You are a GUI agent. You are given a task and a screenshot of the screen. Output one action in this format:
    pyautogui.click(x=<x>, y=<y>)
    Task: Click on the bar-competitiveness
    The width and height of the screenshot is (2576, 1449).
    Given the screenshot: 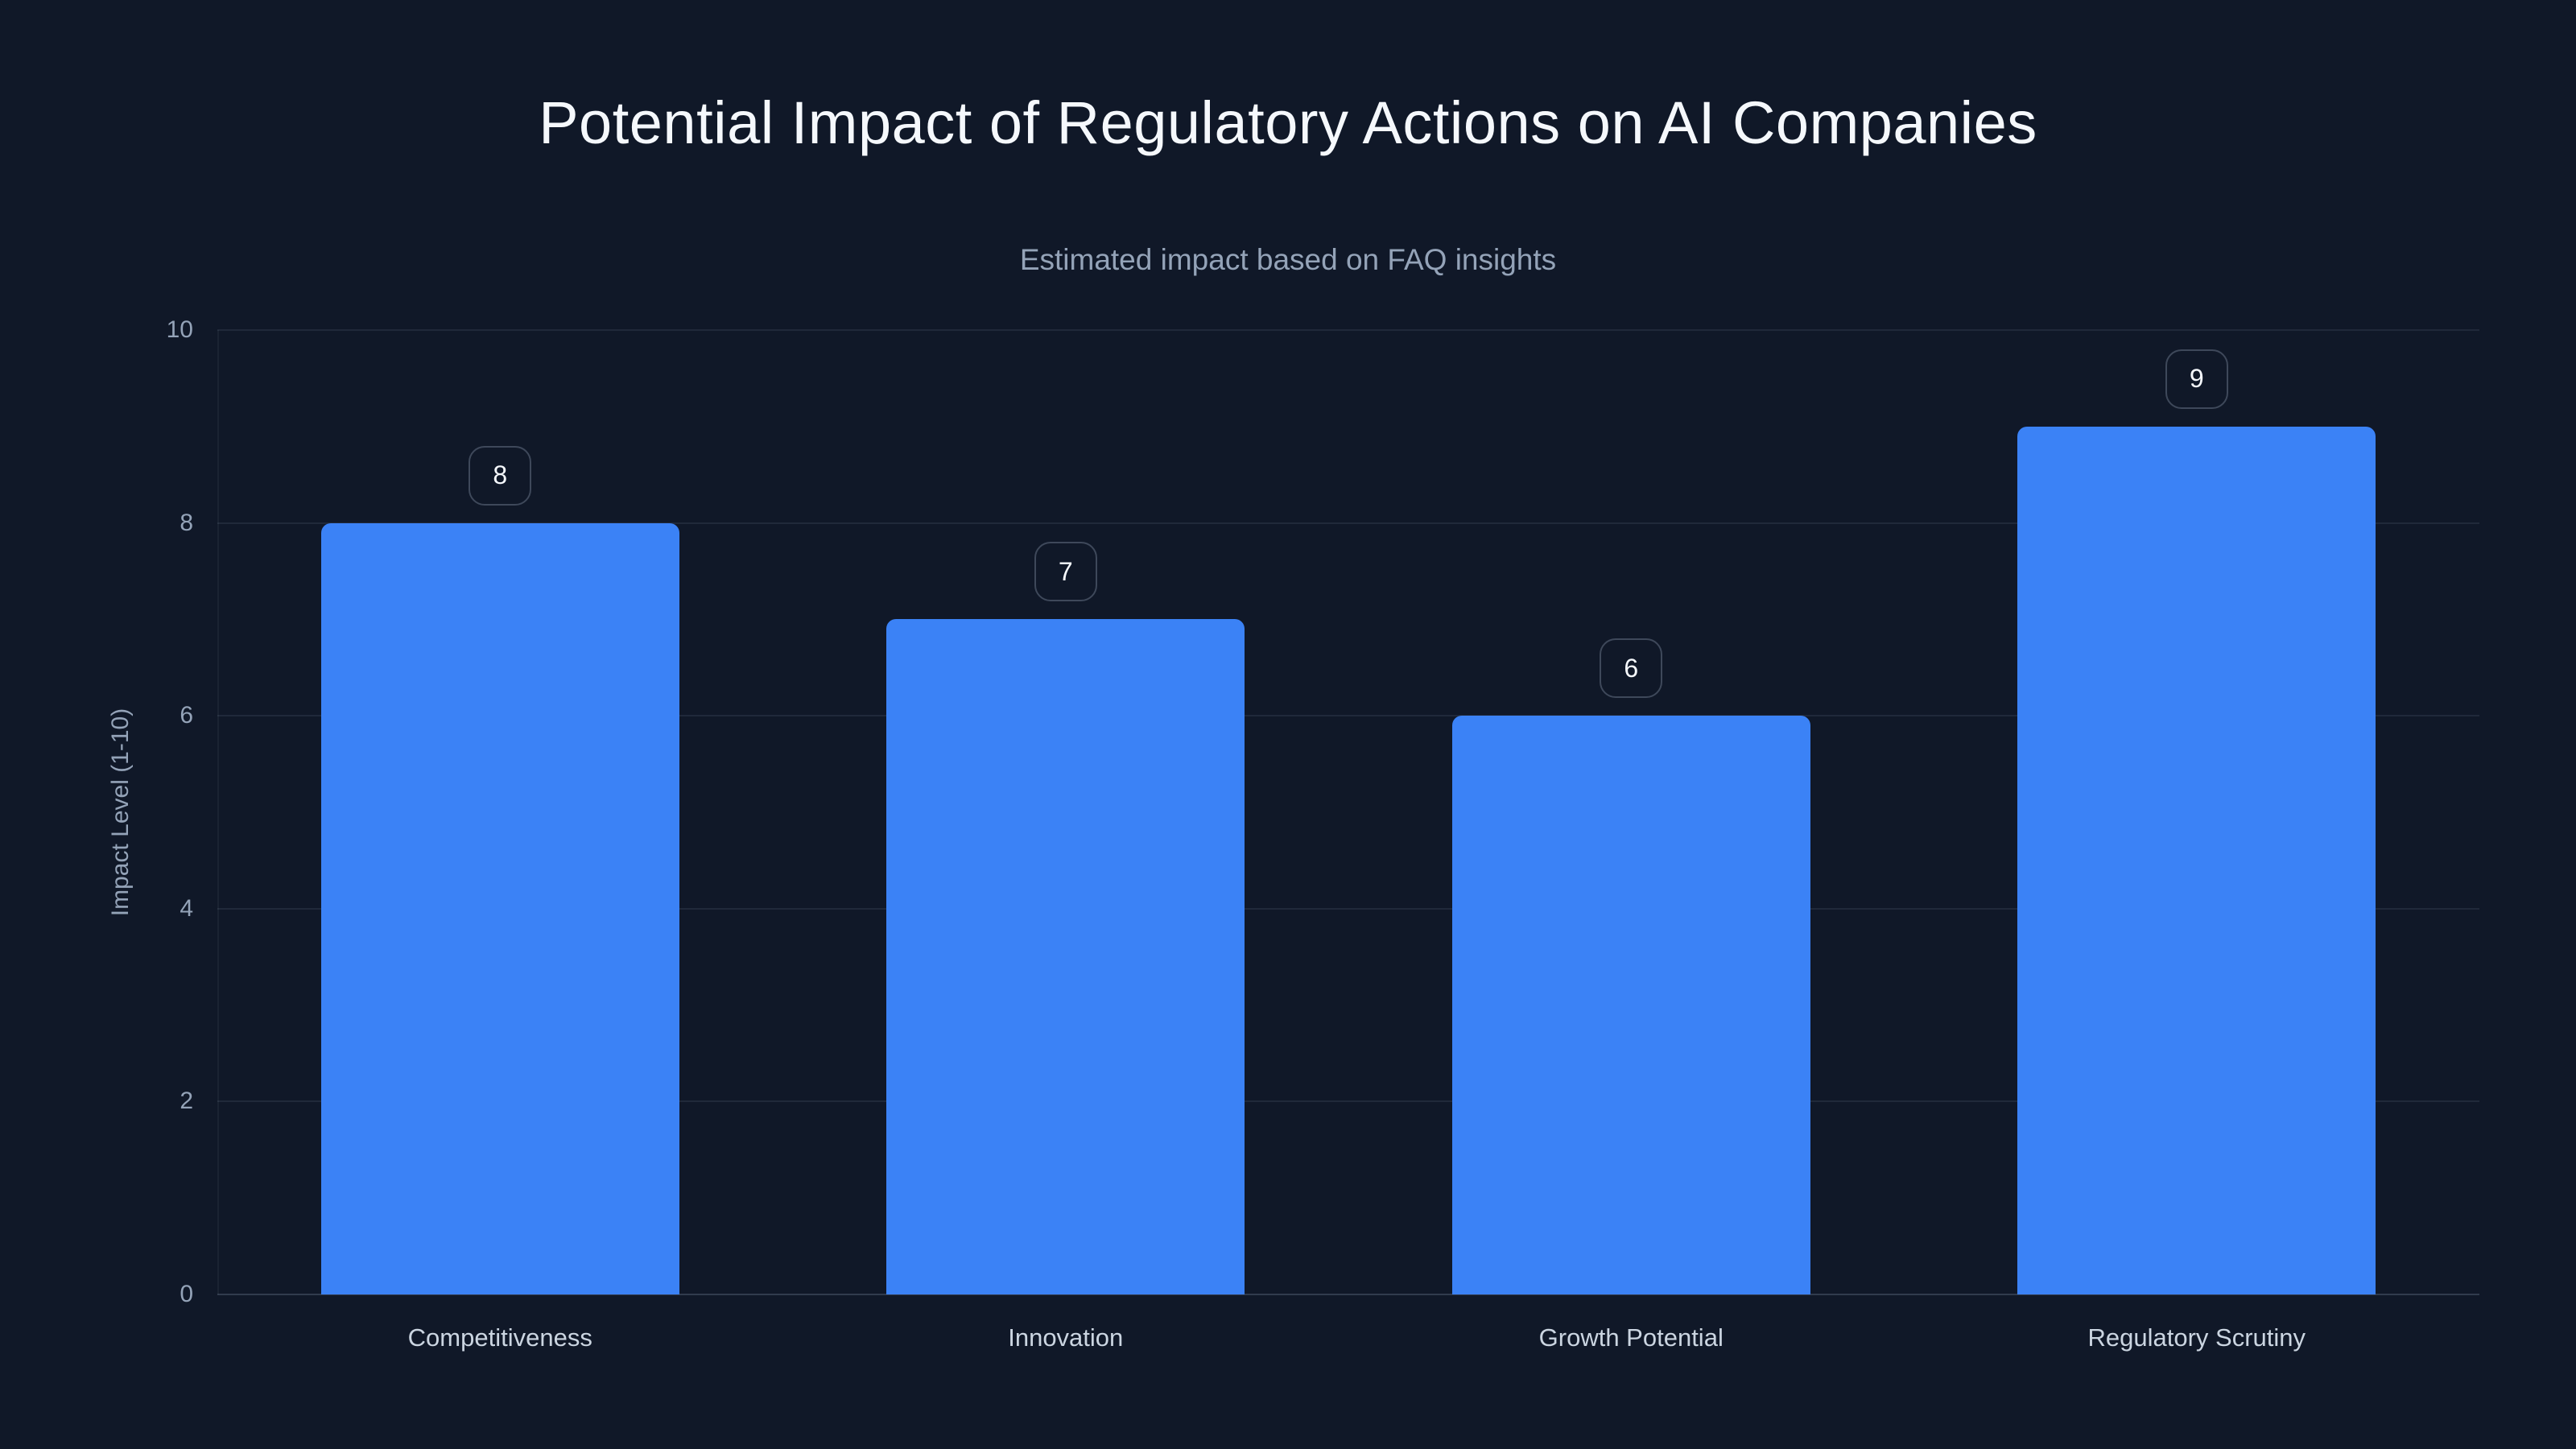 What is the action you would take?
    pyautogui.click(x=499, y=908)
    